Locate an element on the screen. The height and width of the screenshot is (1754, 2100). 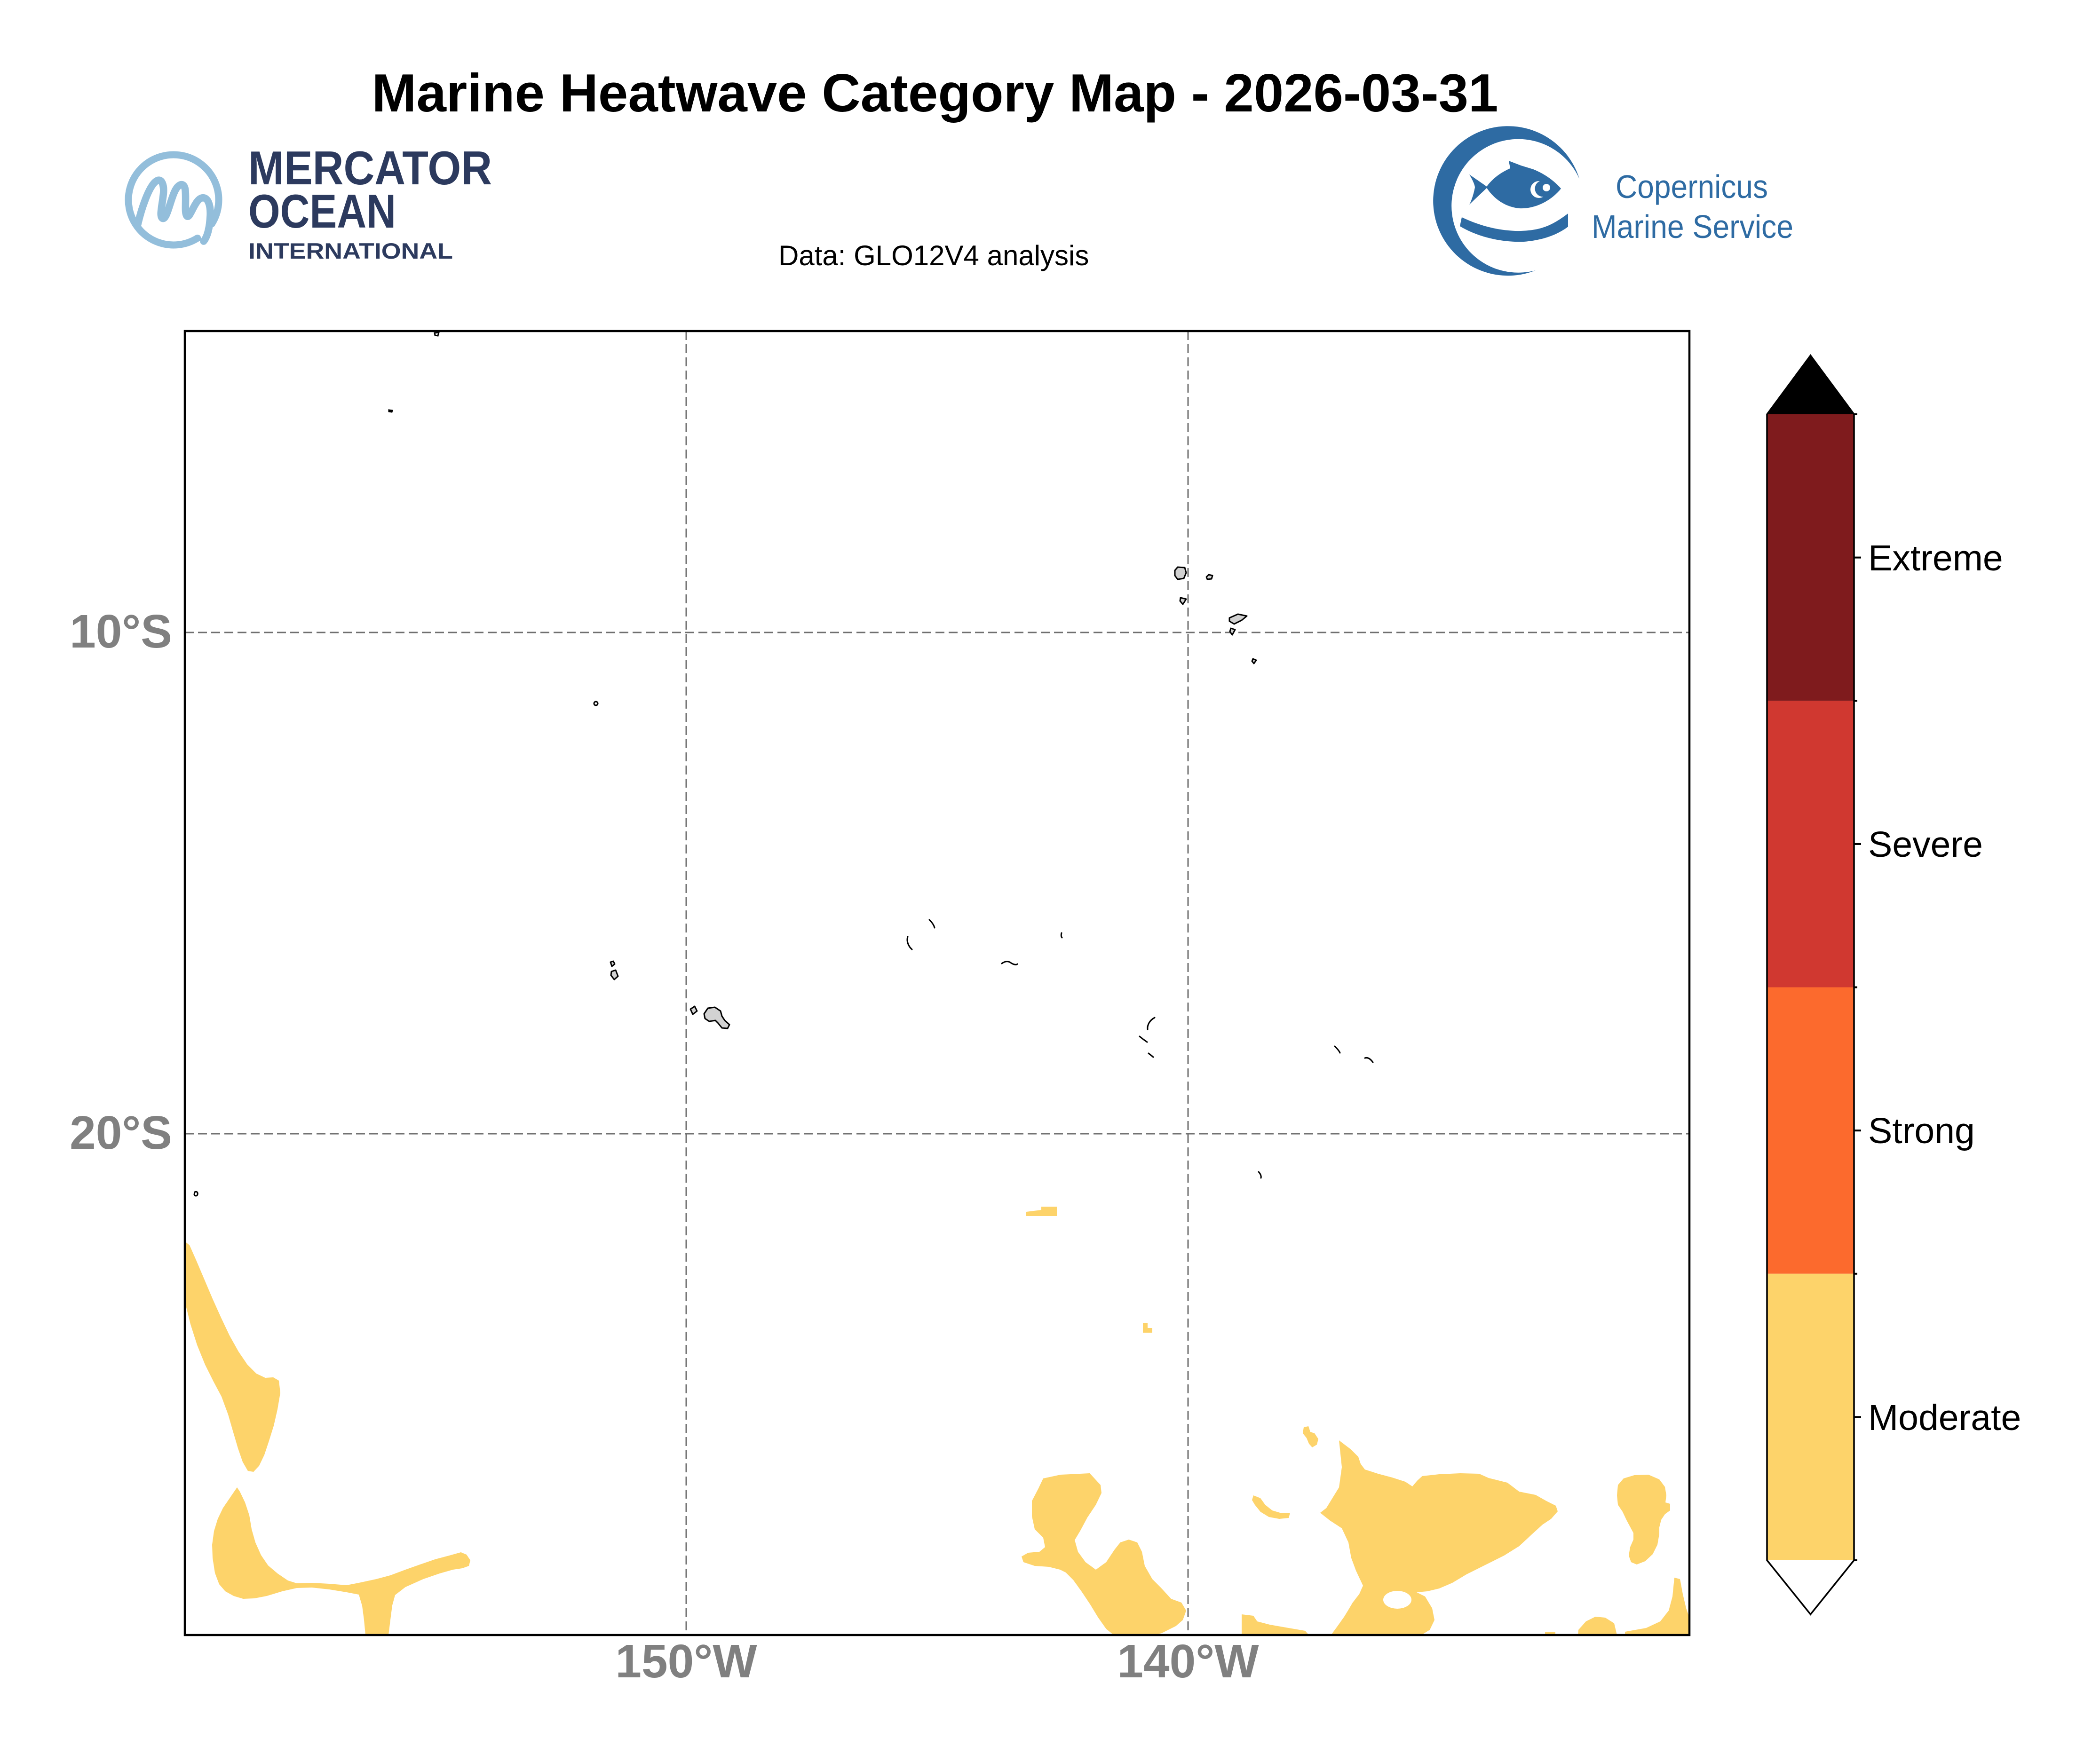
svg-text: Strong is located at coordinates (1921, 1131).